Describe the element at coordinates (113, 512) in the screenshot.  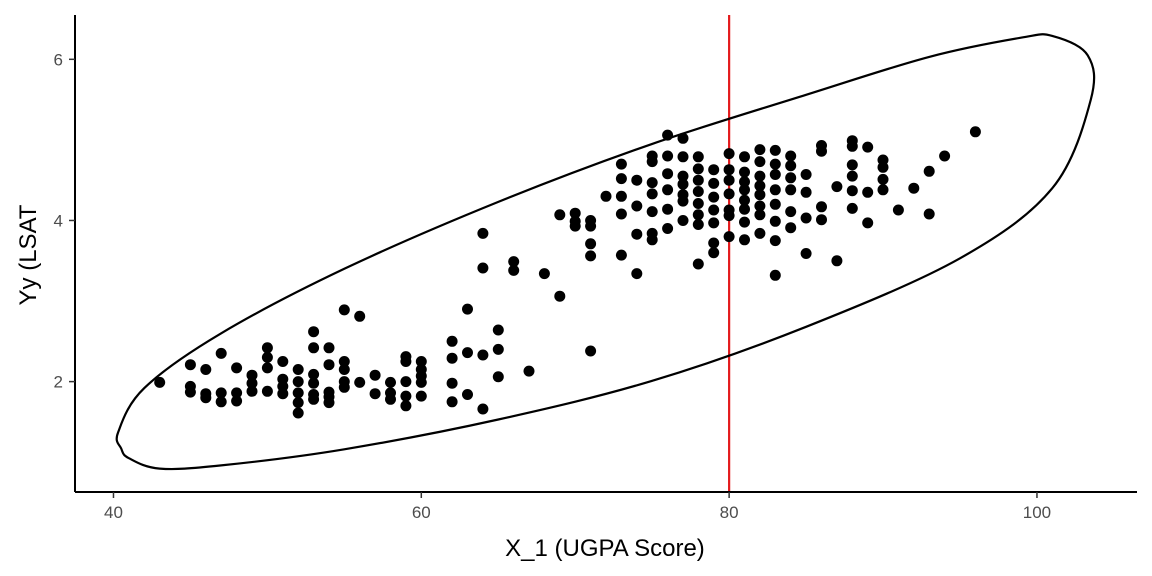
I see `x-tick-label: 40` at that location.